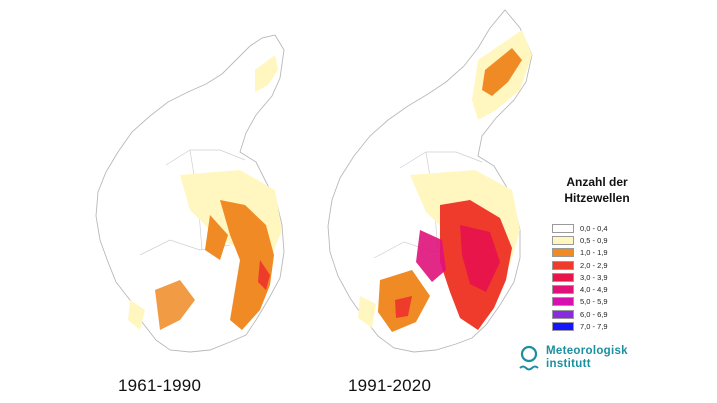  I want to click on legend-item: 5,0 - 5,9, so click(627, 302).